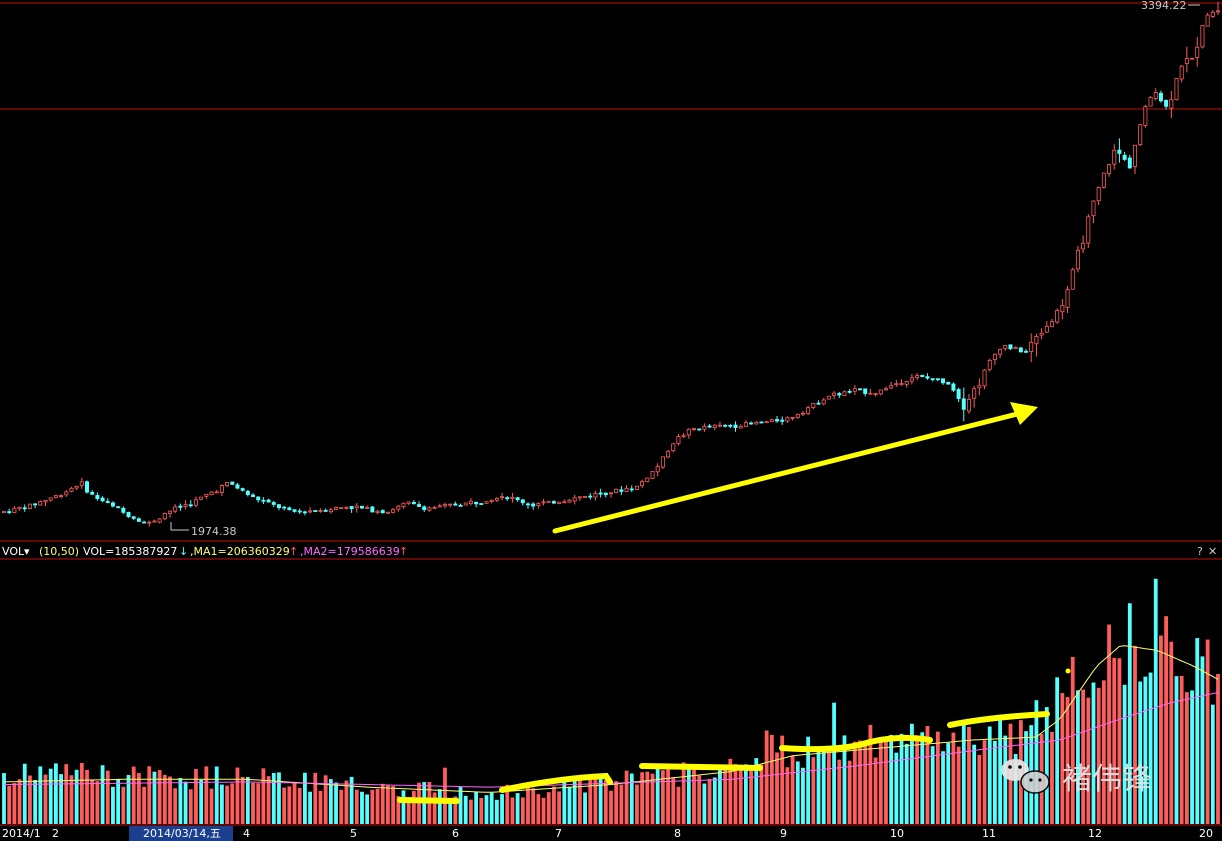 The image size is (1222, 841). Describe the element at coordinates (897, 833) in the screenshot. I see `x-tick-label: 10` at that location.